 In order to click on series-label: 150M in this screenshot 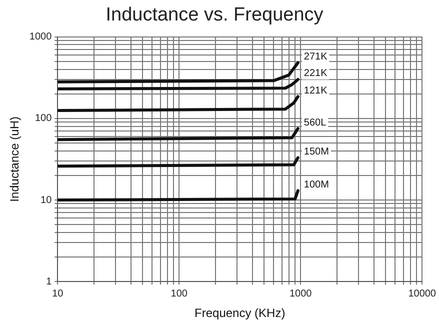, I will do `click(316, 152)`.